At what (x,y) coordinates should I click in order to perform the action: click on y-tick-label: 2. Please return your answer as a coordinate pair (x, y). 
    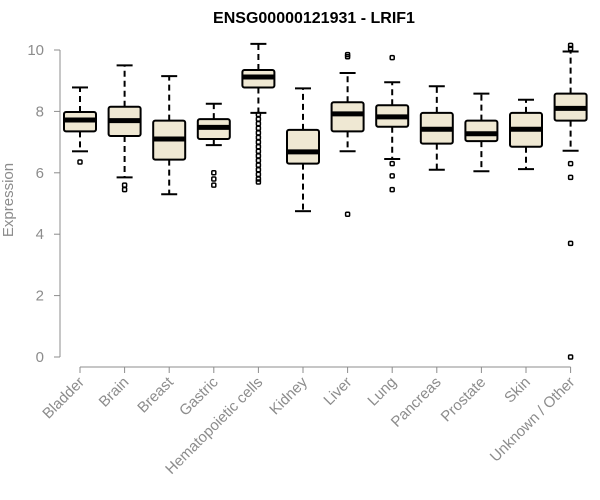
    Looking at the image, I should click on (40, 296).